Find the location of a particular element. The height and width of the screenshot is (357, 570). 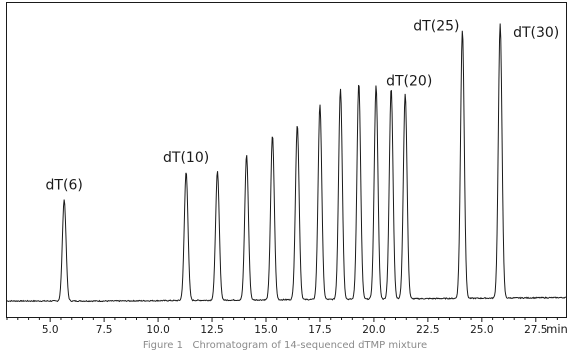

x-tick-label: 27.5 is located at coordinates (535, 330).